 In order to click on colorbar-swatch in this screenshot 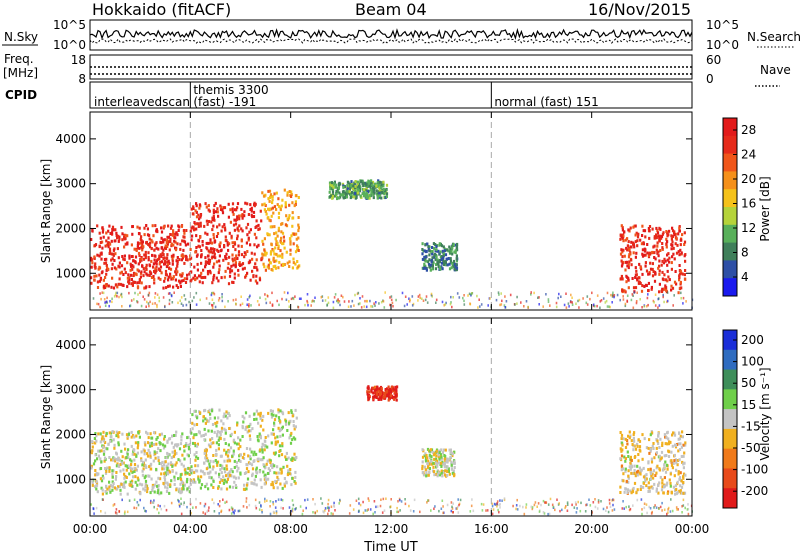, I will do `click(730, 251)`.